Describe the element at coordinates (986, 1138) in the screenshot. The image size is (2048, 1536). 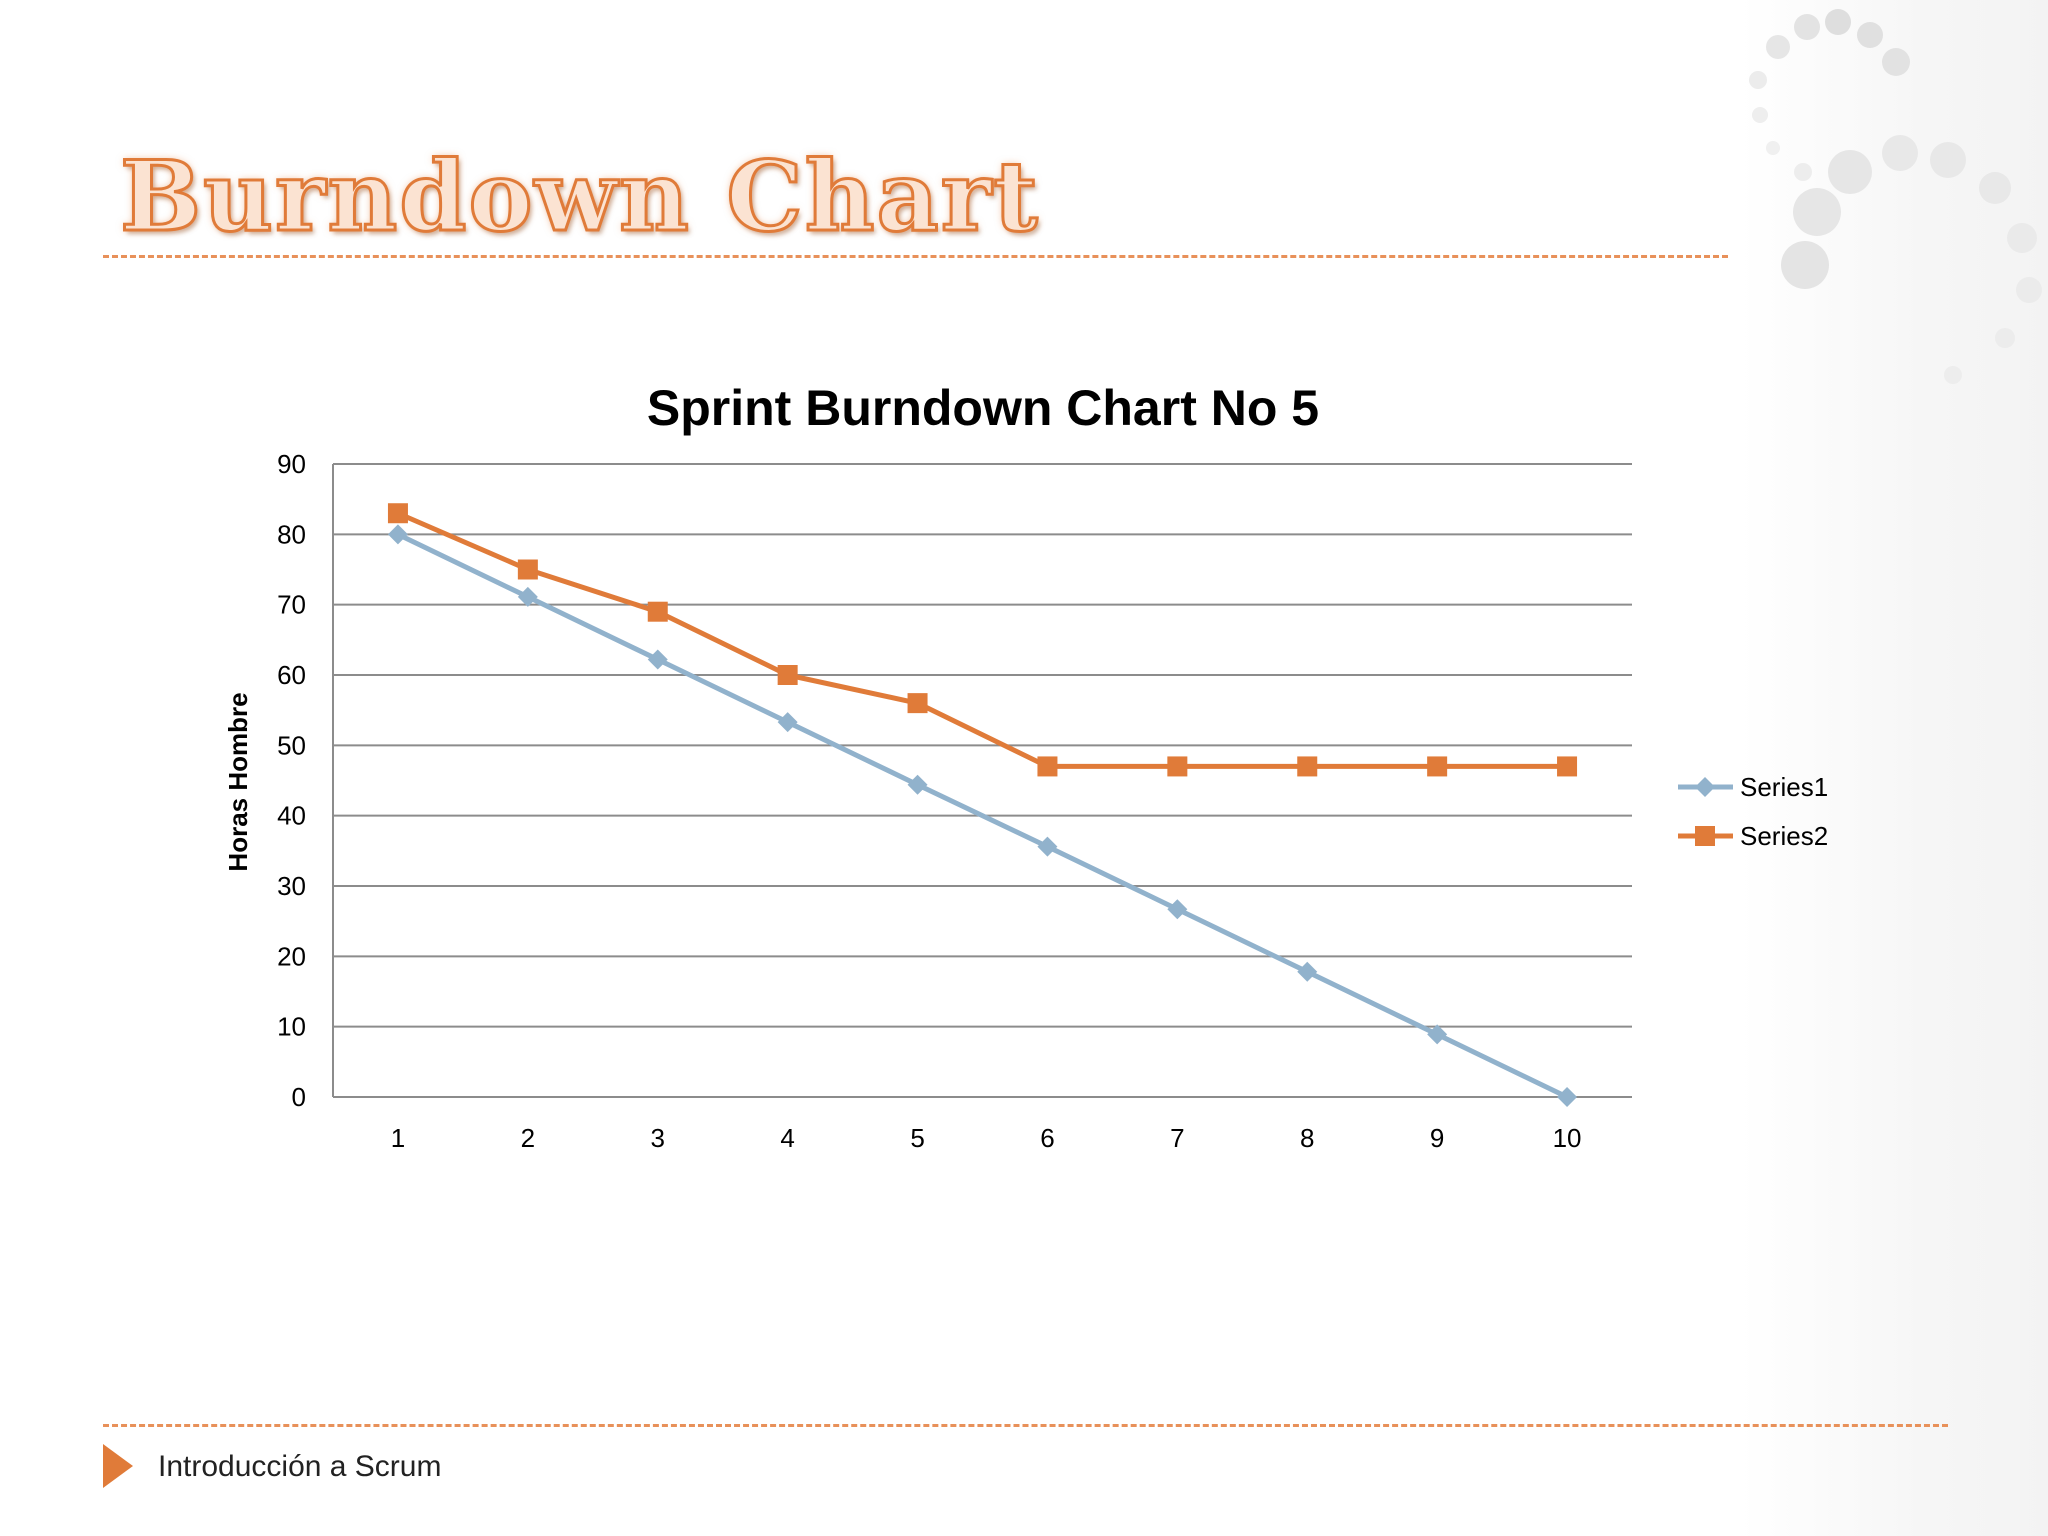
I see `x-tick-labels: 1 2 3 4 5 6 7 8 9 10` at that location.